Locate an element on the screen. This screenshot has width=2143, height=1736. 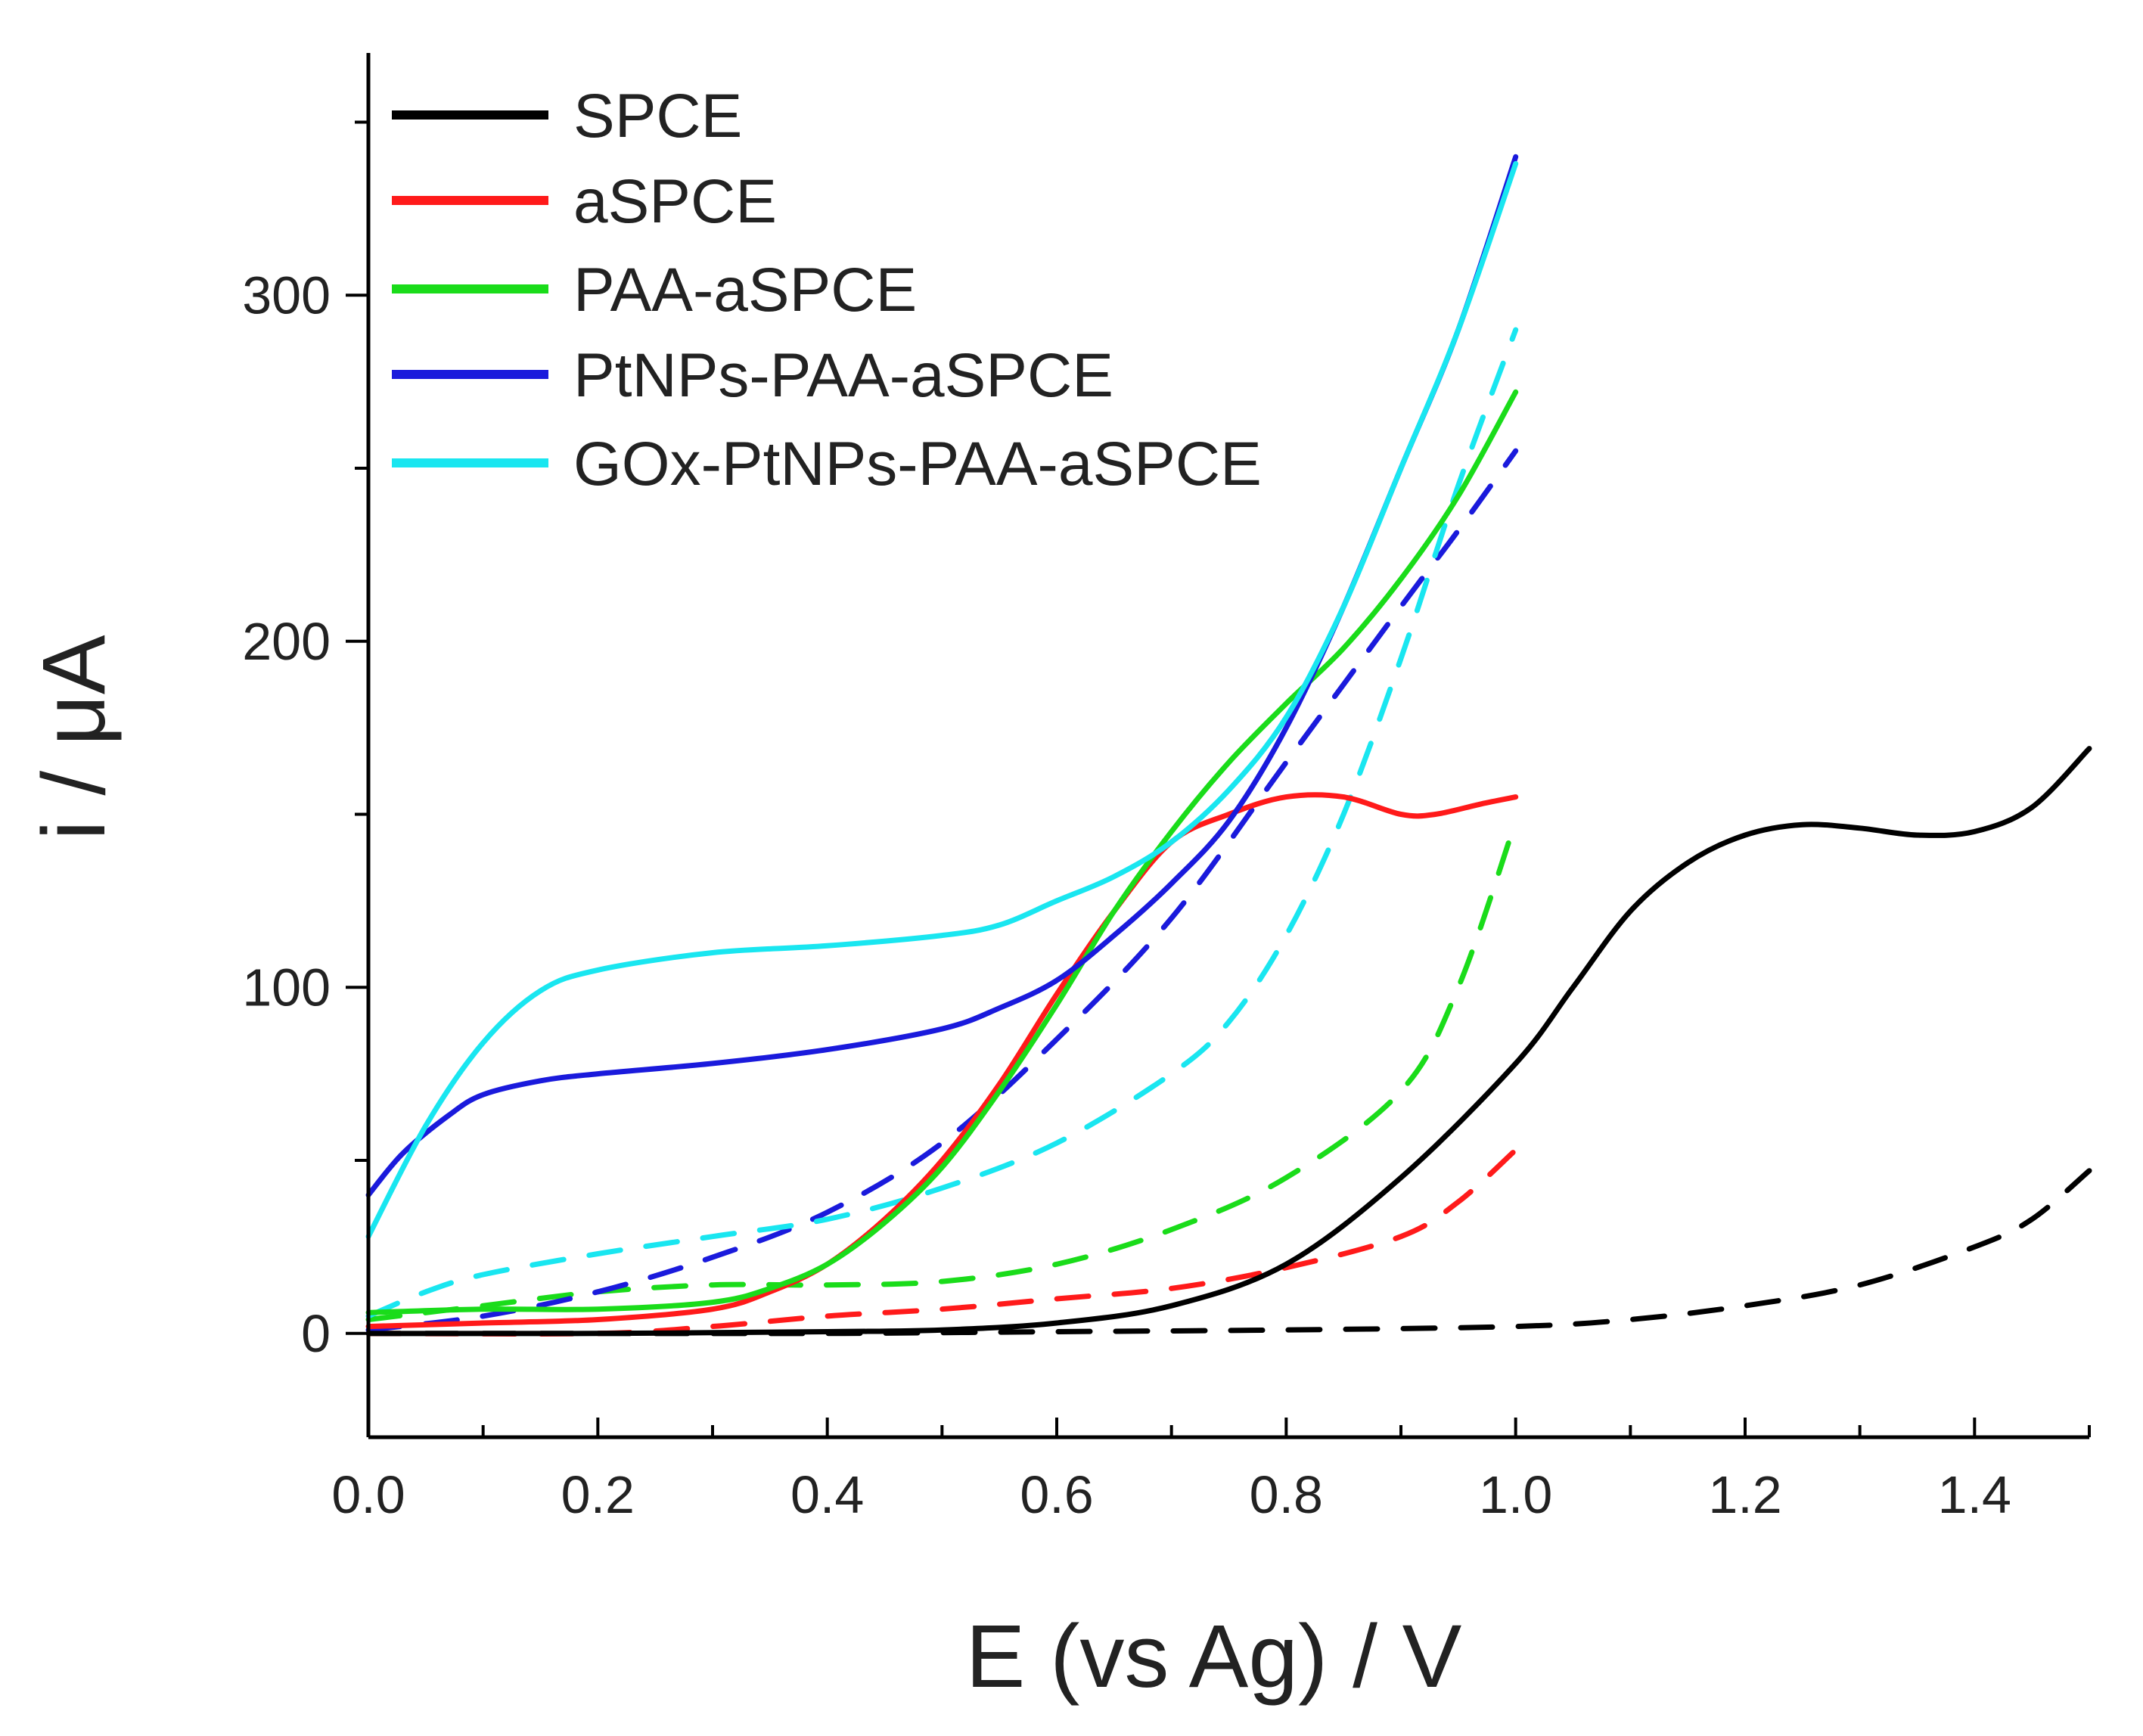
y-tick-label: 200 is located at coordinates (286, 641).